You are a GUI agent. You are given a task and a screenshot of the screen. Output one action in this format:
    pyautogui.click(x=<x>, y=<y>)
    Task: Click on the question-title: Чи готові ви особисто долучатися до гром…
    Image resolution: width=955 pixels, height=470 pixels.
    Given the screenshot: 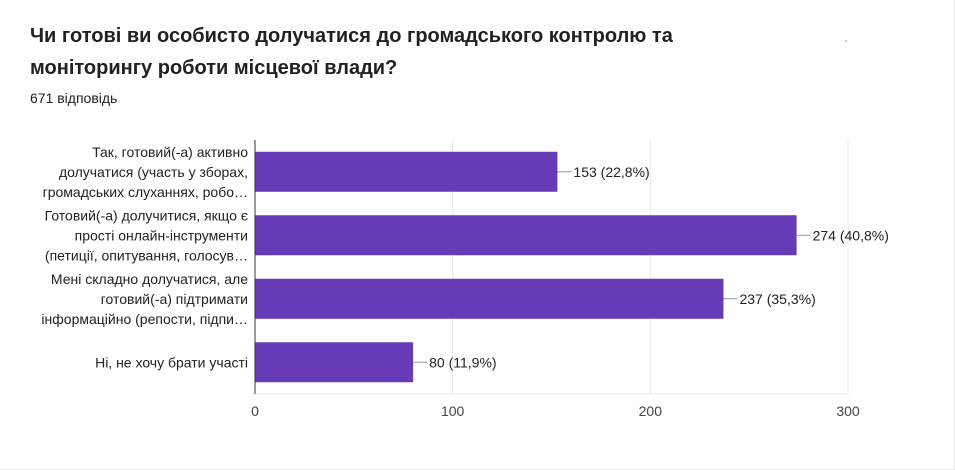 What is the action you would take?
    pyautogui.click(x=351, y=52)
    